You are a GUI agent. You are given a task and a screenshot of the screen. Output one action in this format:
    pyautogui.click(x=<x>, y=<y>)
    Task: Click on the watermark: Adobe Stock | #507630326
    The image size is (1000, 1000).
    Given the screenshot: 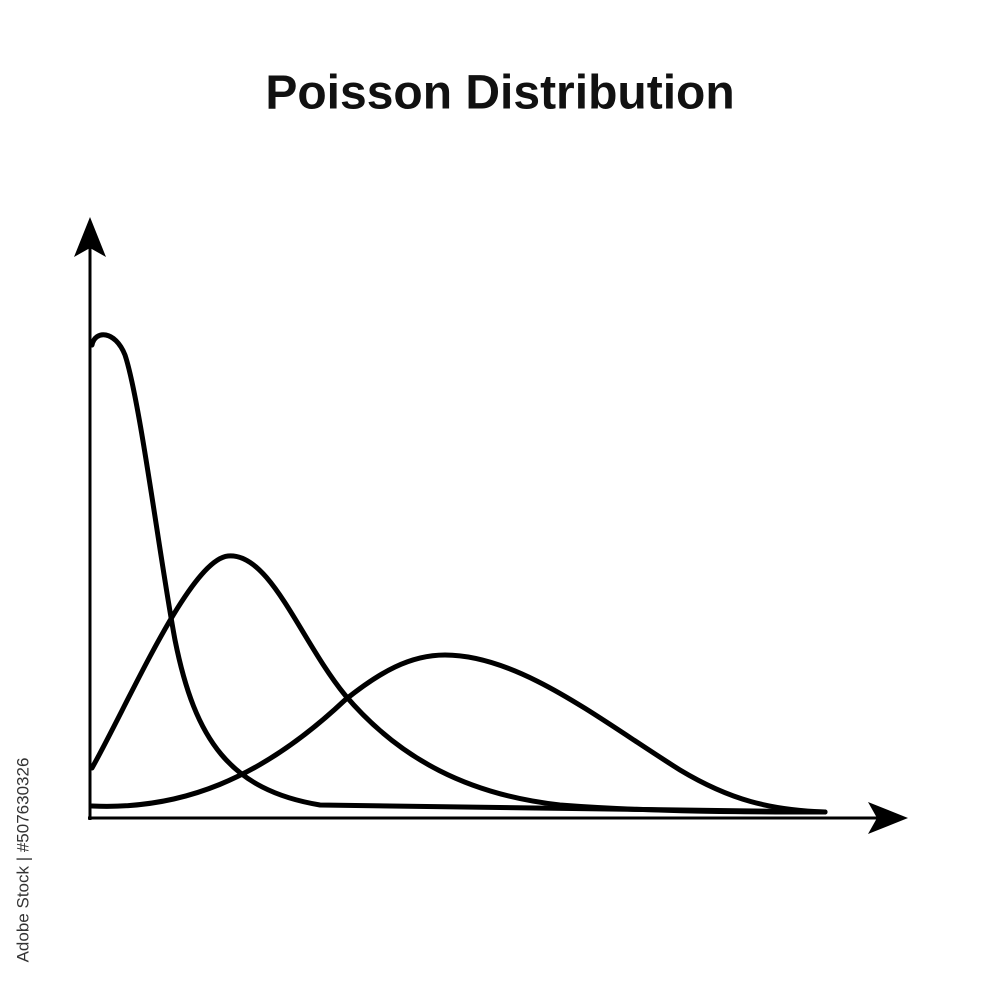 What is the action you would take?
    pyautogui.click(x=22, y=860)
    